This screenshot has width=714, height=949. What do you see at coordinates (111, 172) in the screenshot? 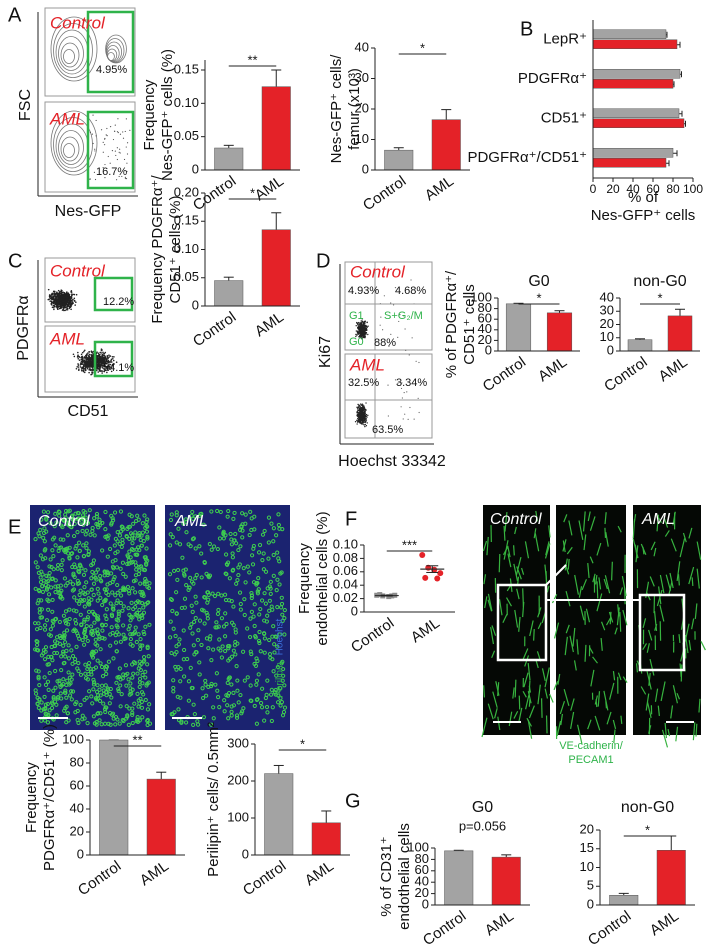
I see `gate-value: 16.7%` at bounding box center [111, 172].